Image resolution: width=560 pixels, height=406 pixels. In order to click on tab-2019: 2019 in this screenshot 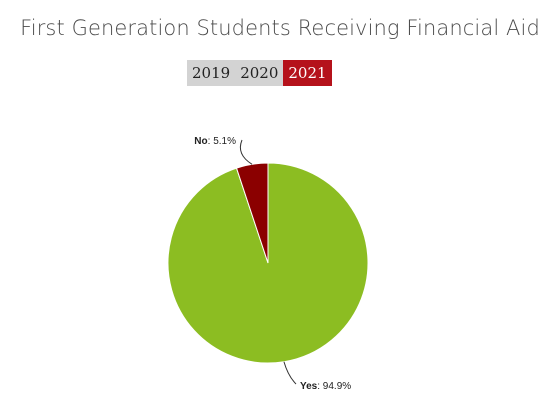, I will do `click(211, 73)`.